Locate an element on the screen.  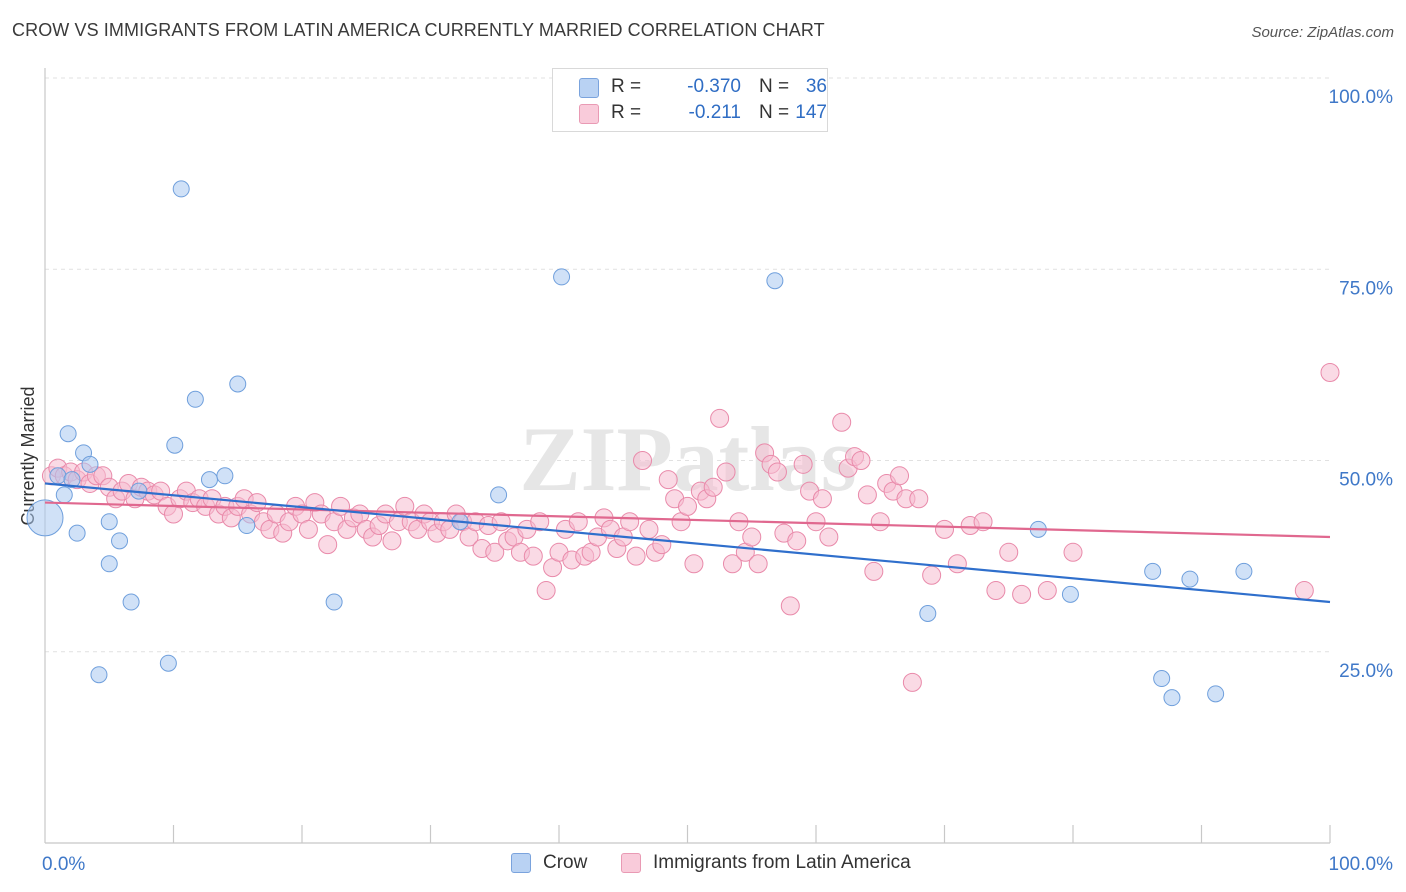
y-tick-label: 75.0% is located at coordinates (1366, 288).